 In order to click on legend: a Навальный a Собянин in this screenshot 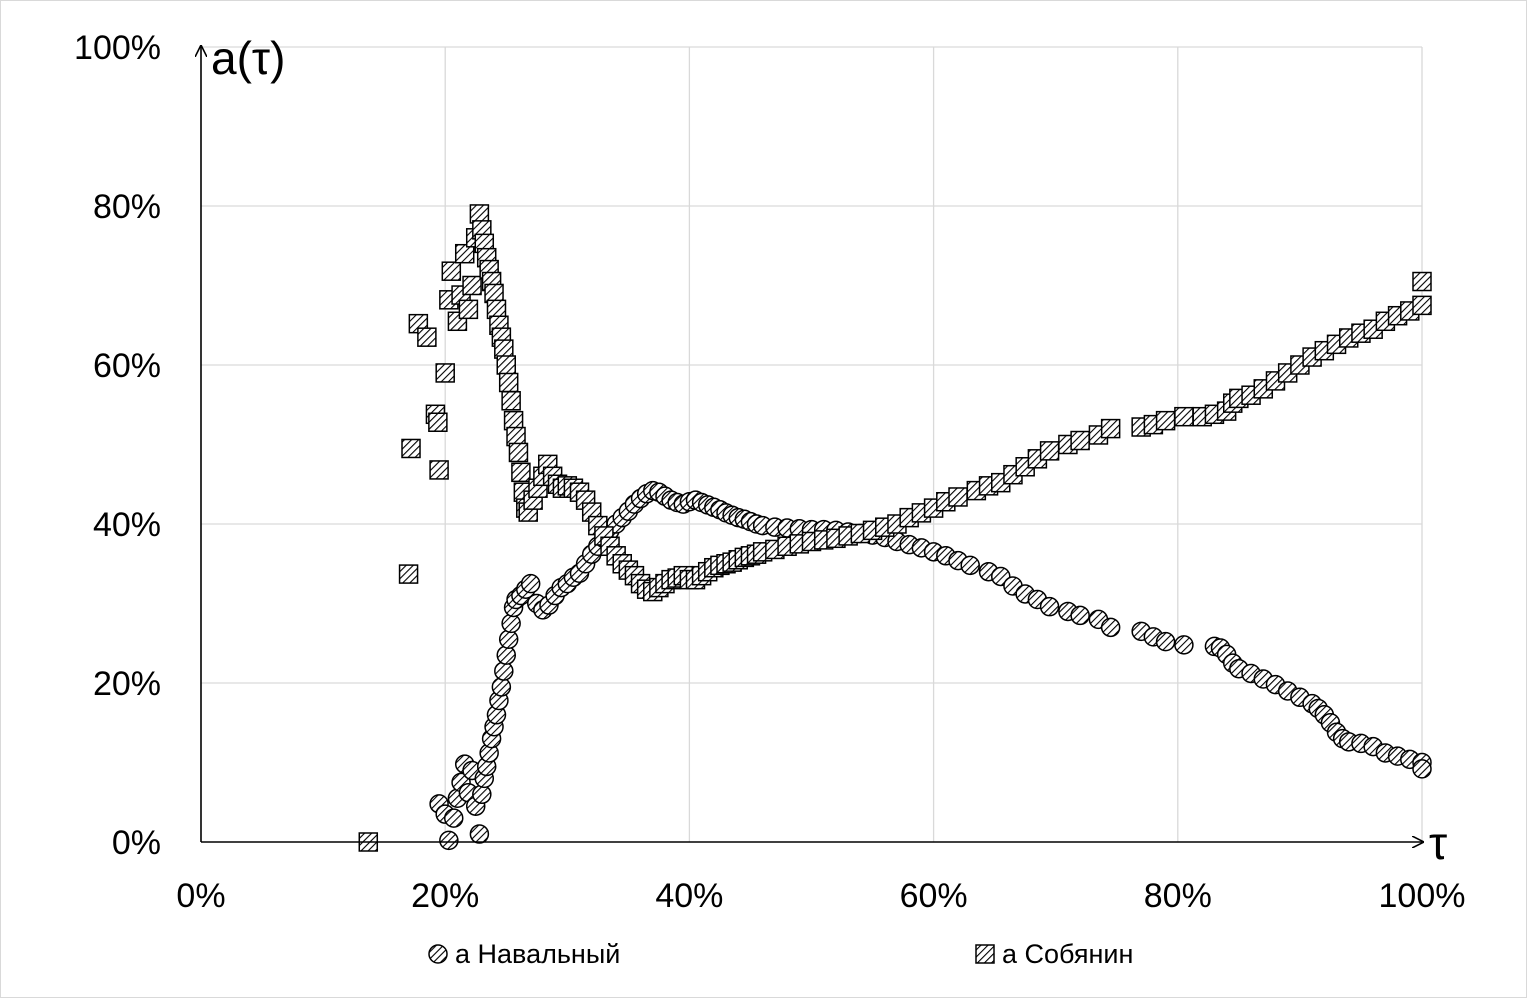, I will do `click(780, 954)`.